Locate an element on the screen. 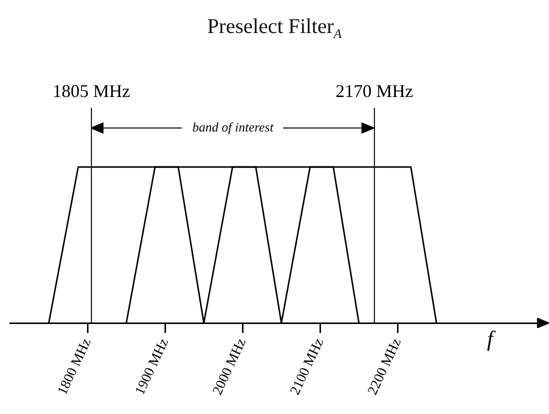  x-tick-label: 1800 MHz is located at coordinates (74, 367).